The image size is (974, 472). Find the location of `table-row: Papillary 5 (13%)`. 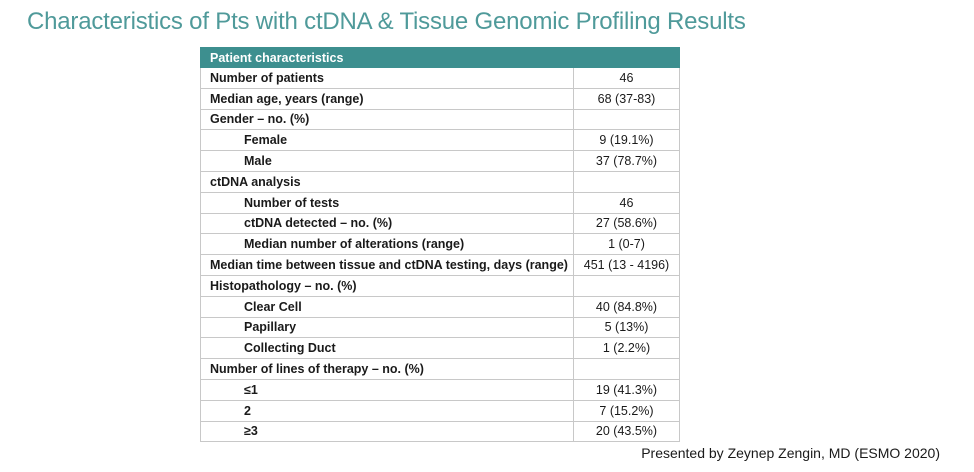

table-row: Papillary 5 (13%) is located at coordinates (440, 327).